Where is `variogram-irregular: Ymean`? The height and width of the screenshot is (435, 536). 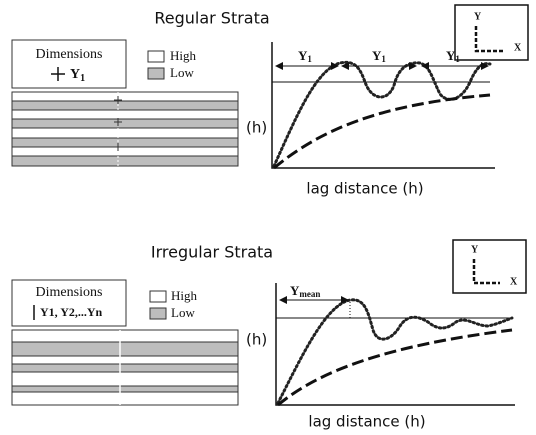
variogram-irregular: Ymean is located at coordinates (395, 345).